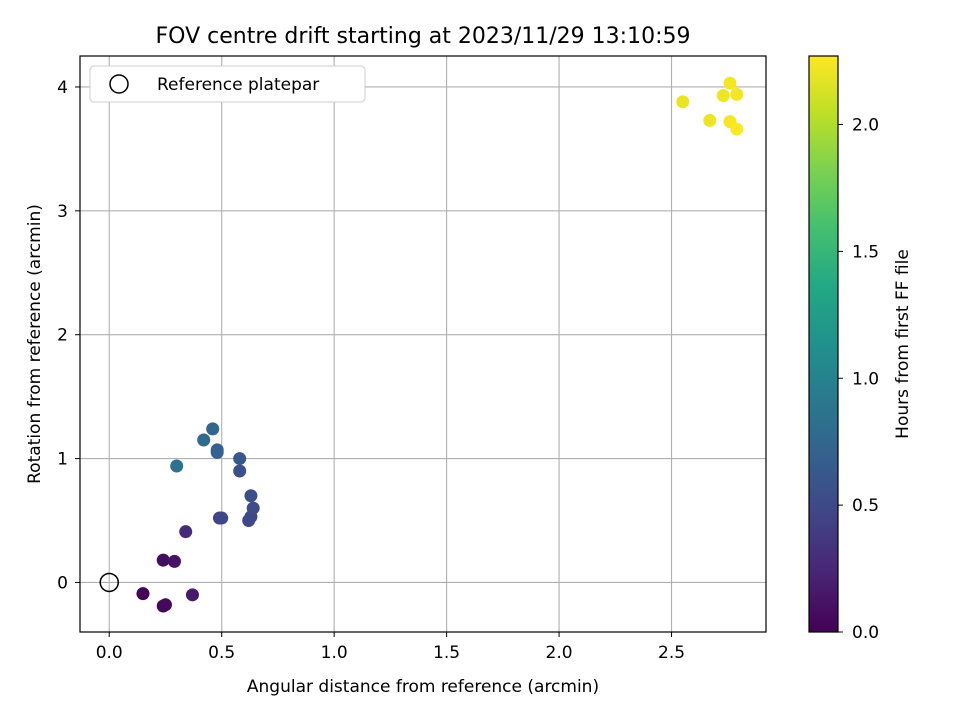 The width and height of the screenshot is (960, 720). I want to click on colorbar-label: Hours from first FF file, so click(903, 344).